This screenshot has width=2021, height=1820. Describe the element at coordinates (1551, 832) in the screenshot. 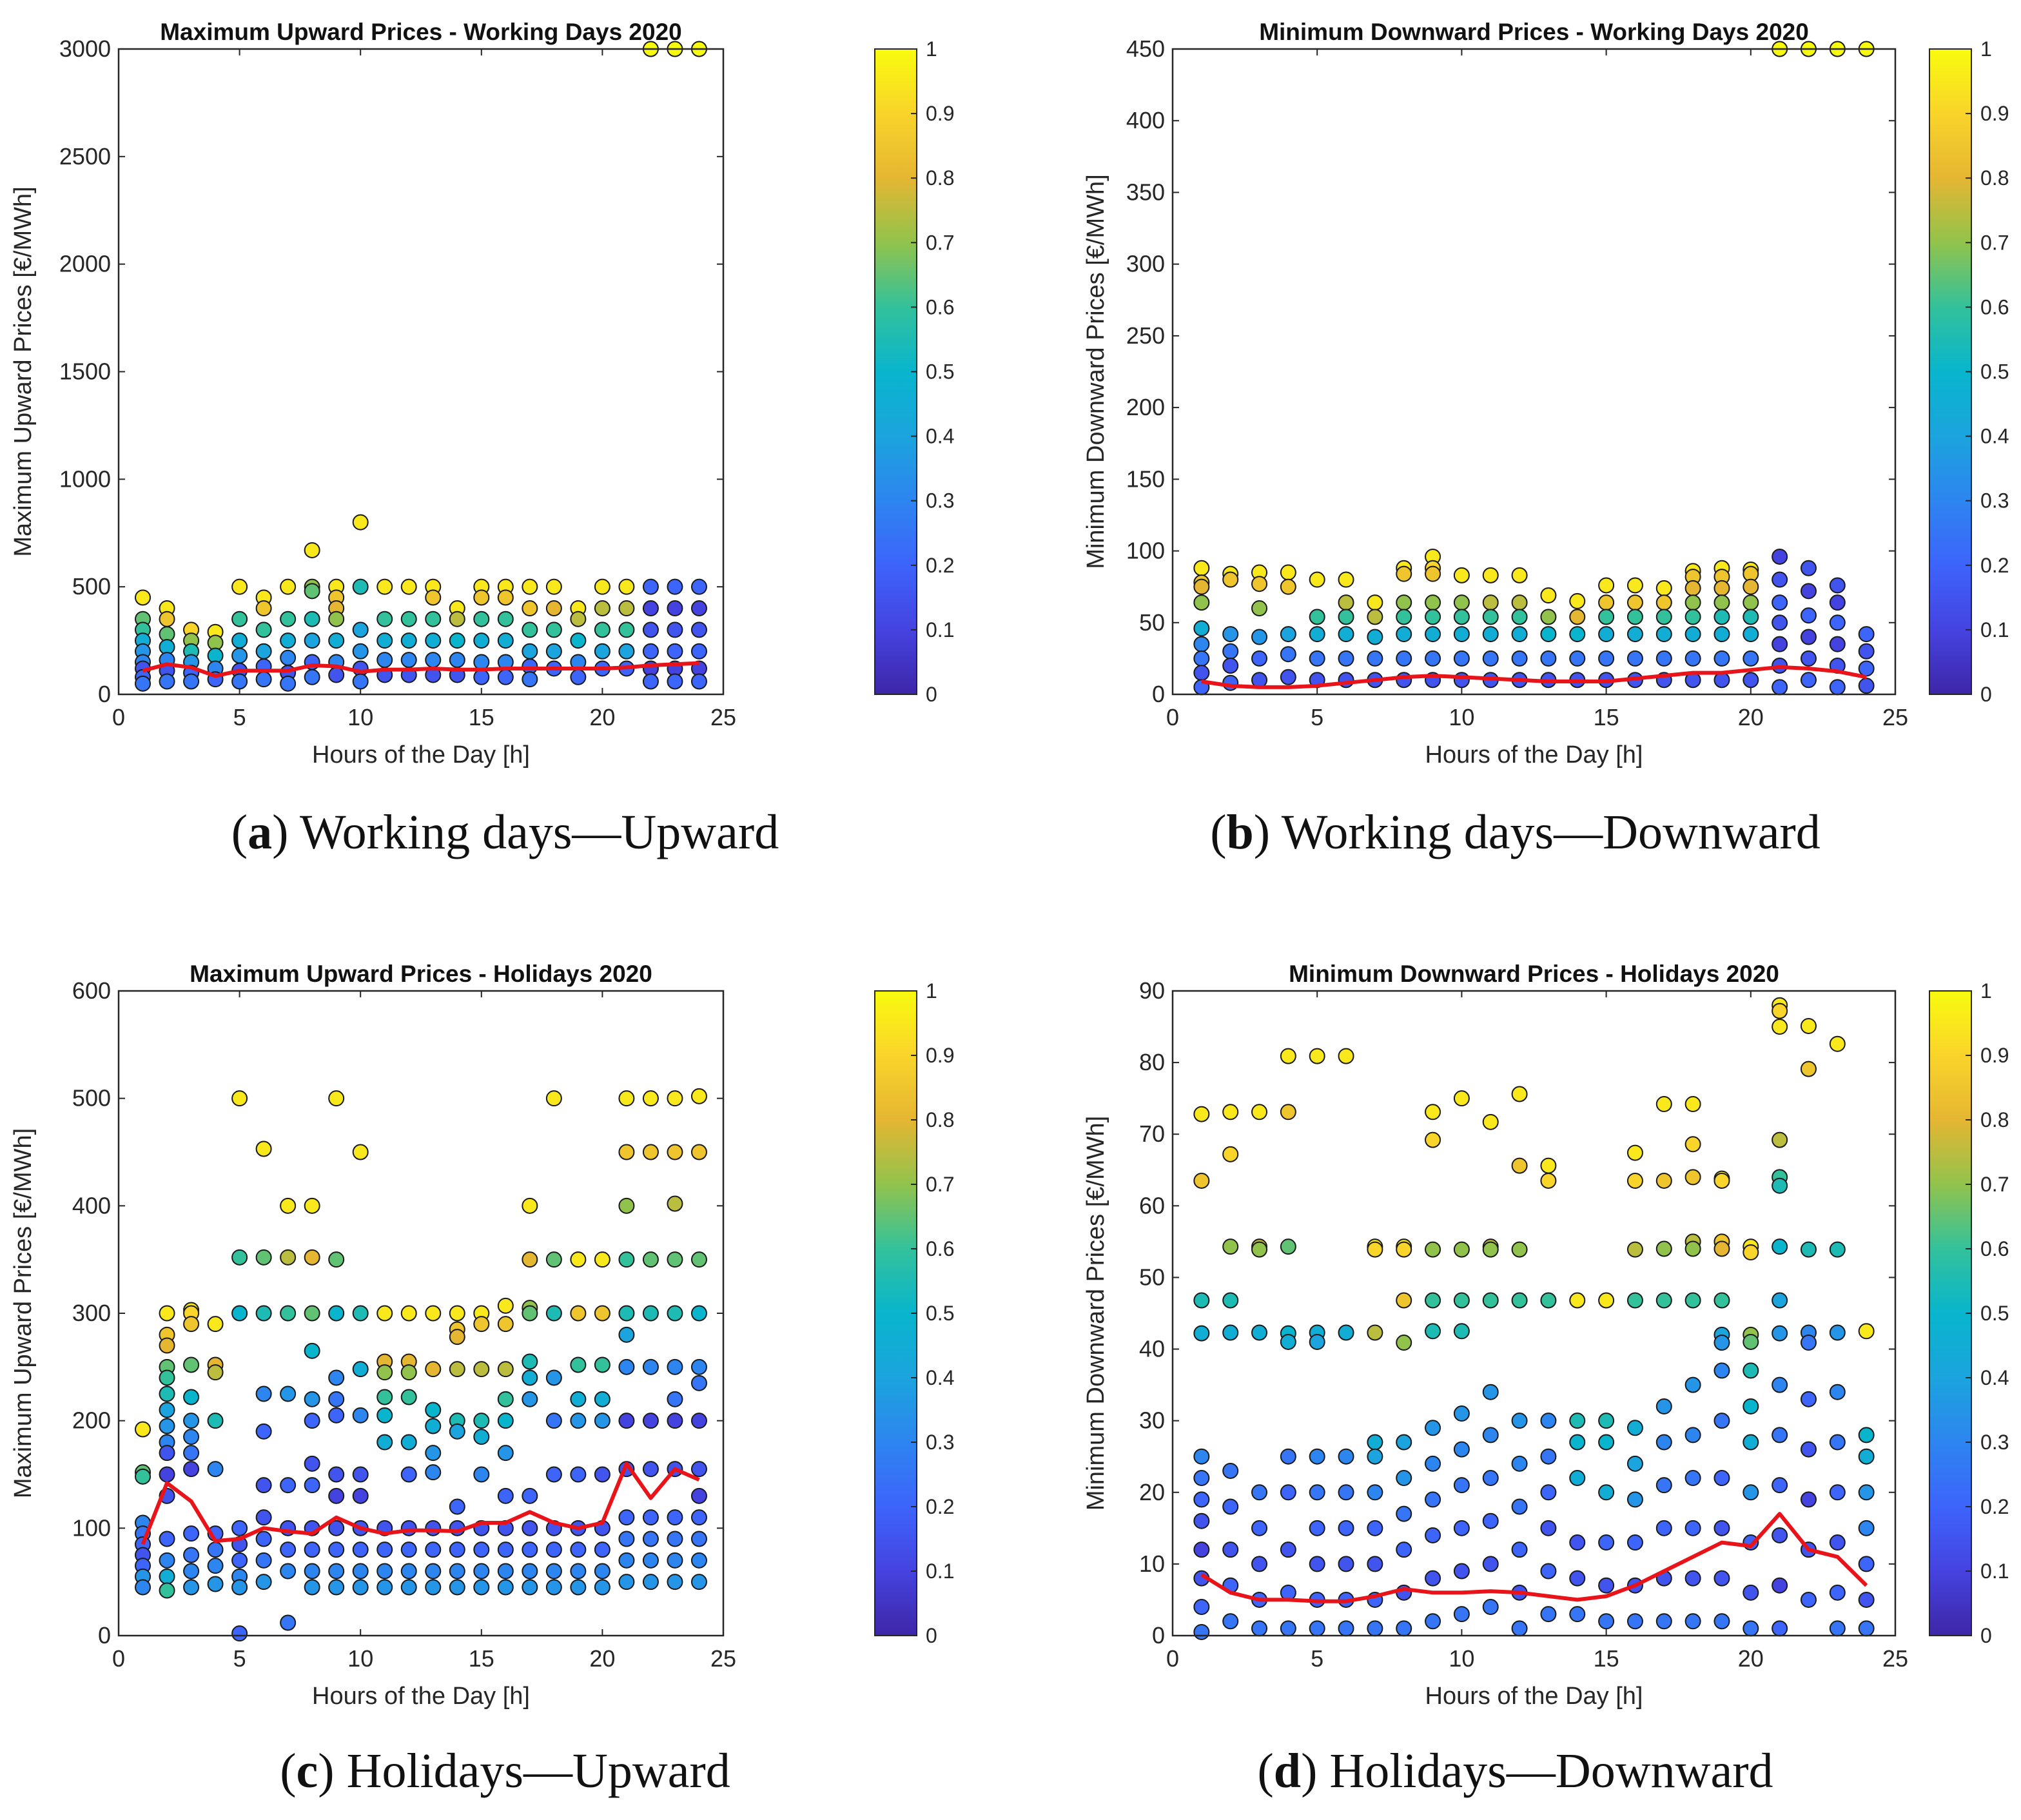

I see `caption-text: Working days—Downward` at that location.